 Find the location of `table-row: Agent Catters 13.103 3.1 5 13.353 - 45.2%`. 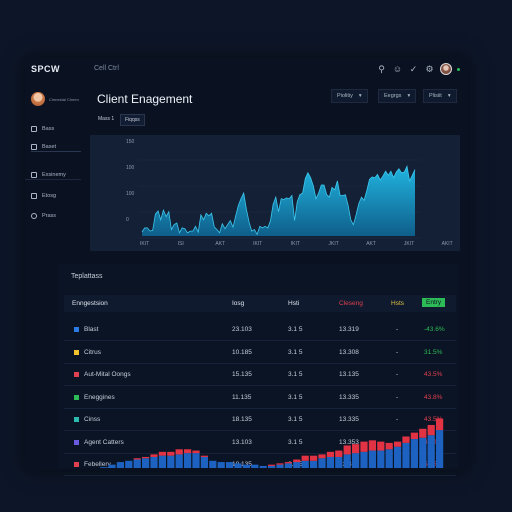

table-row: Agent Catters 13.103 3.1 5 13.353 - 45.2% is located at coordinates (260, 443).